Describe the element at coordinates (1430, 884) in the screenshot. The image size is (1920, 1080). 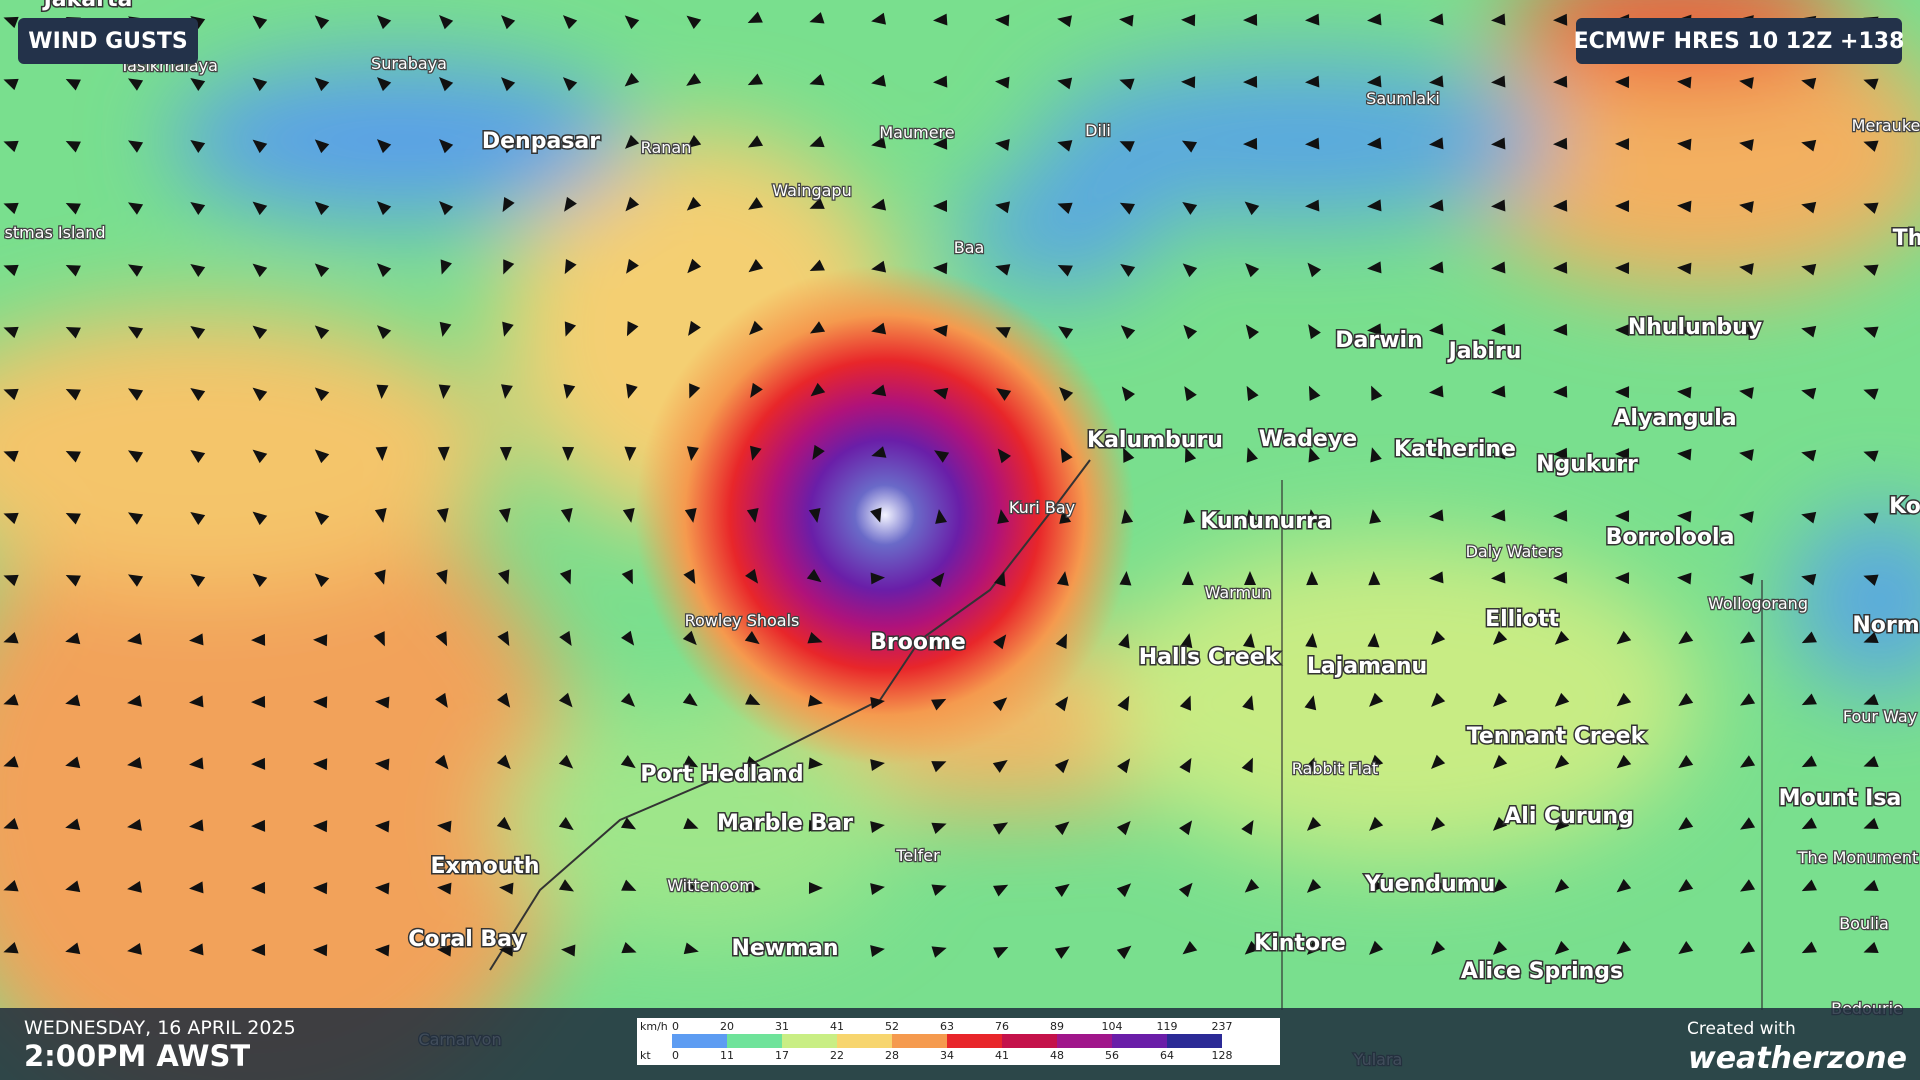
I see `place-label: Yuendumu` at that location.